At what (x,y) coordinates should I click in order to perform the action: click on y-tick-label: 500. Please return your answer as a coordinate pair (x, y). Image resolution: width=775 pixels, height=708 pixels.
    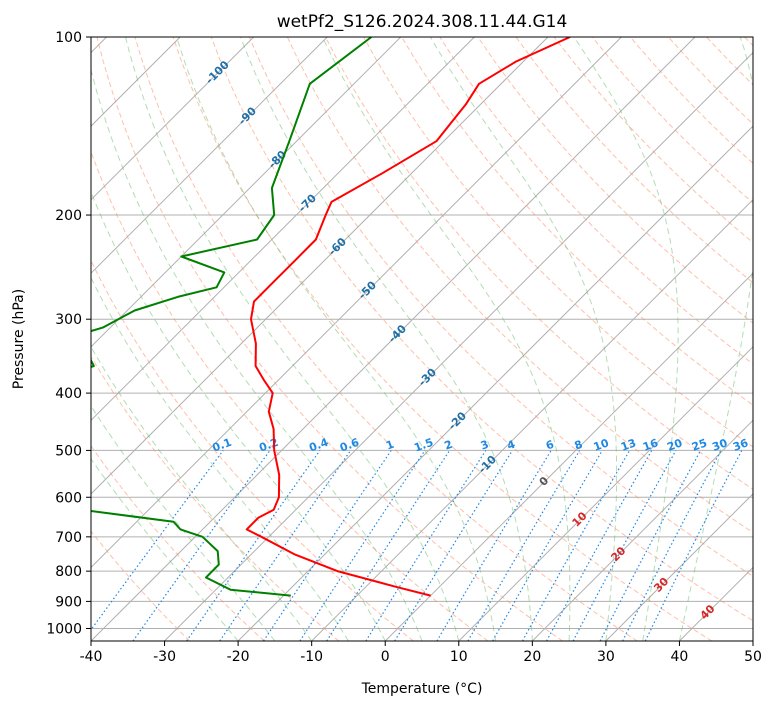
    Looking at the image, I should click on (68, 451).